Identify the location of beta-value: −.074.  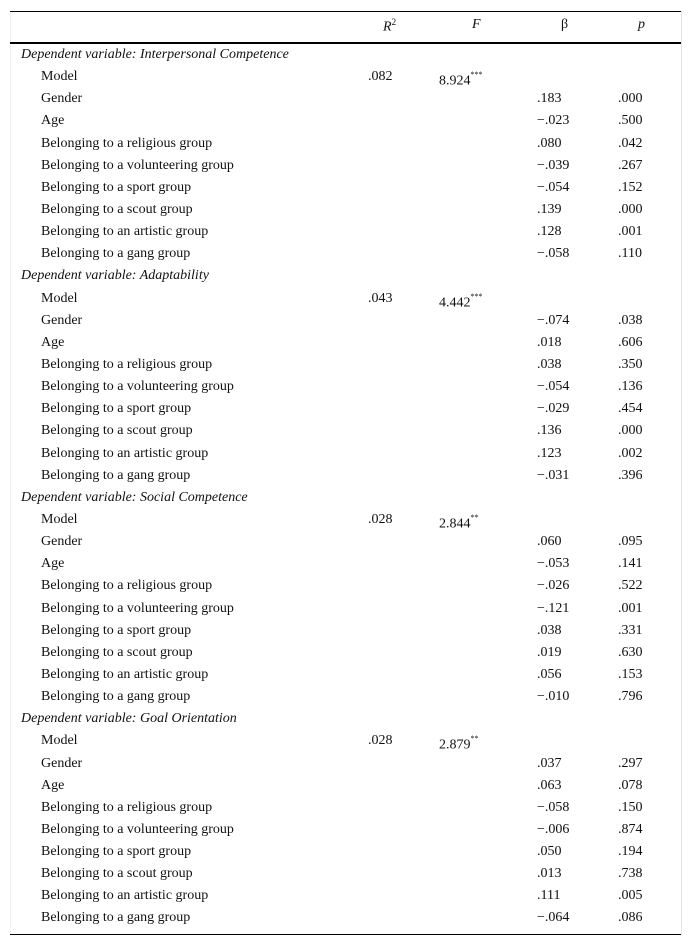
(553, 320).